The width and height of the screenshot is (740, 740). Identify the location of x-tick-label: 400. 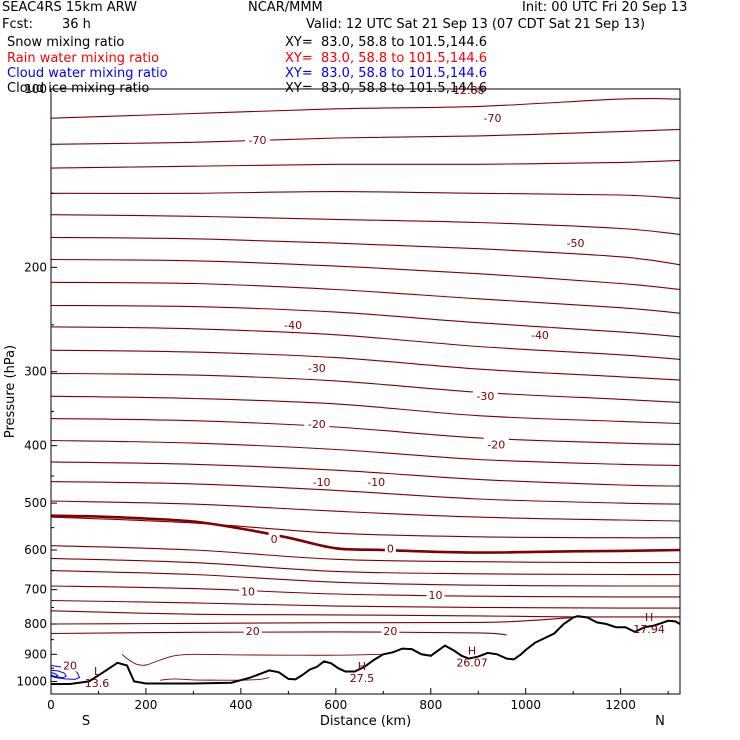
(240, 705).